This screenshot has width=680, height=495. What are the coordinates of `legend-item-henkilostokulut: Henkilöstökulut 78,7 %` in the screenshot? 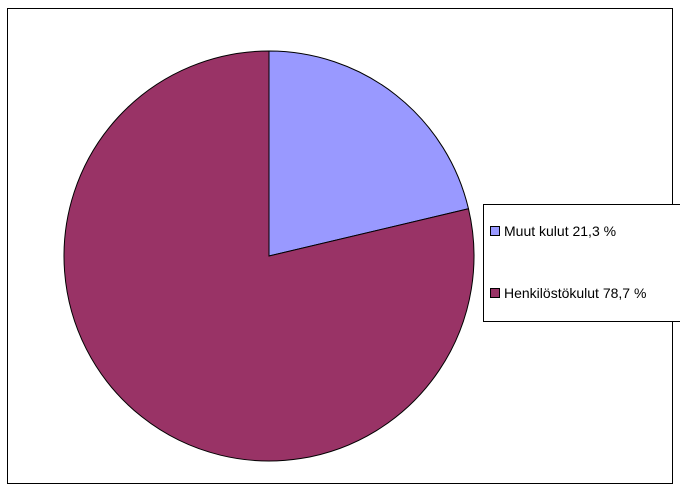 It's located at (568, 293).